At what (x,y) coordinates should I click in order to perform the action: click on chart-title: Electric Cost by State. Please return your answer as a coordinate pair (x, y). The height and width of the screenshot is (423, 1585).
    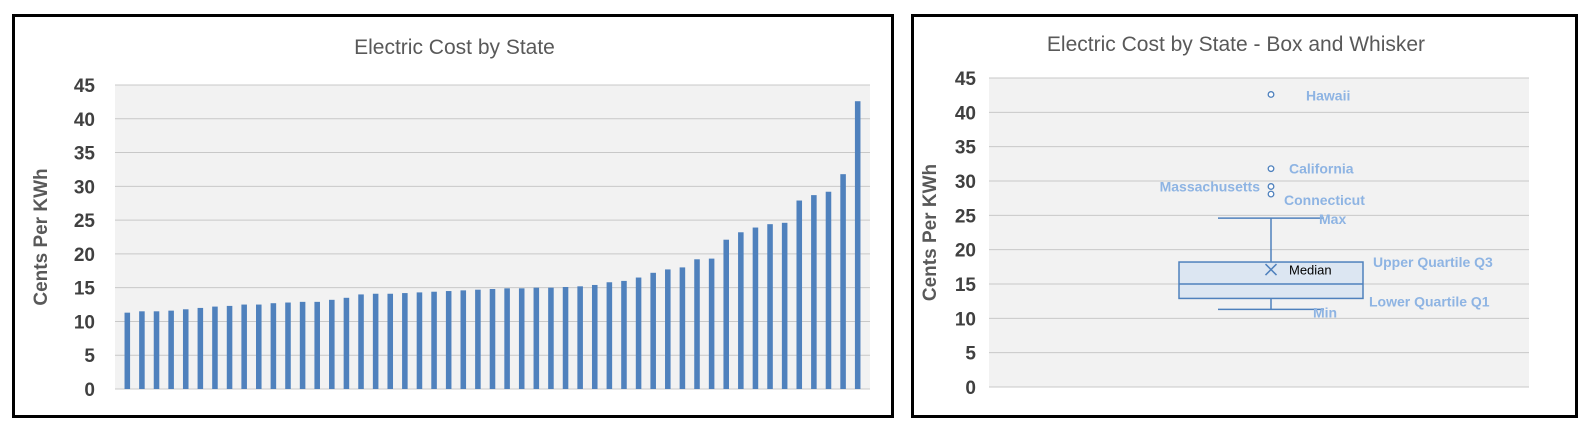
    Looking at the image, I should click on (454, 47).